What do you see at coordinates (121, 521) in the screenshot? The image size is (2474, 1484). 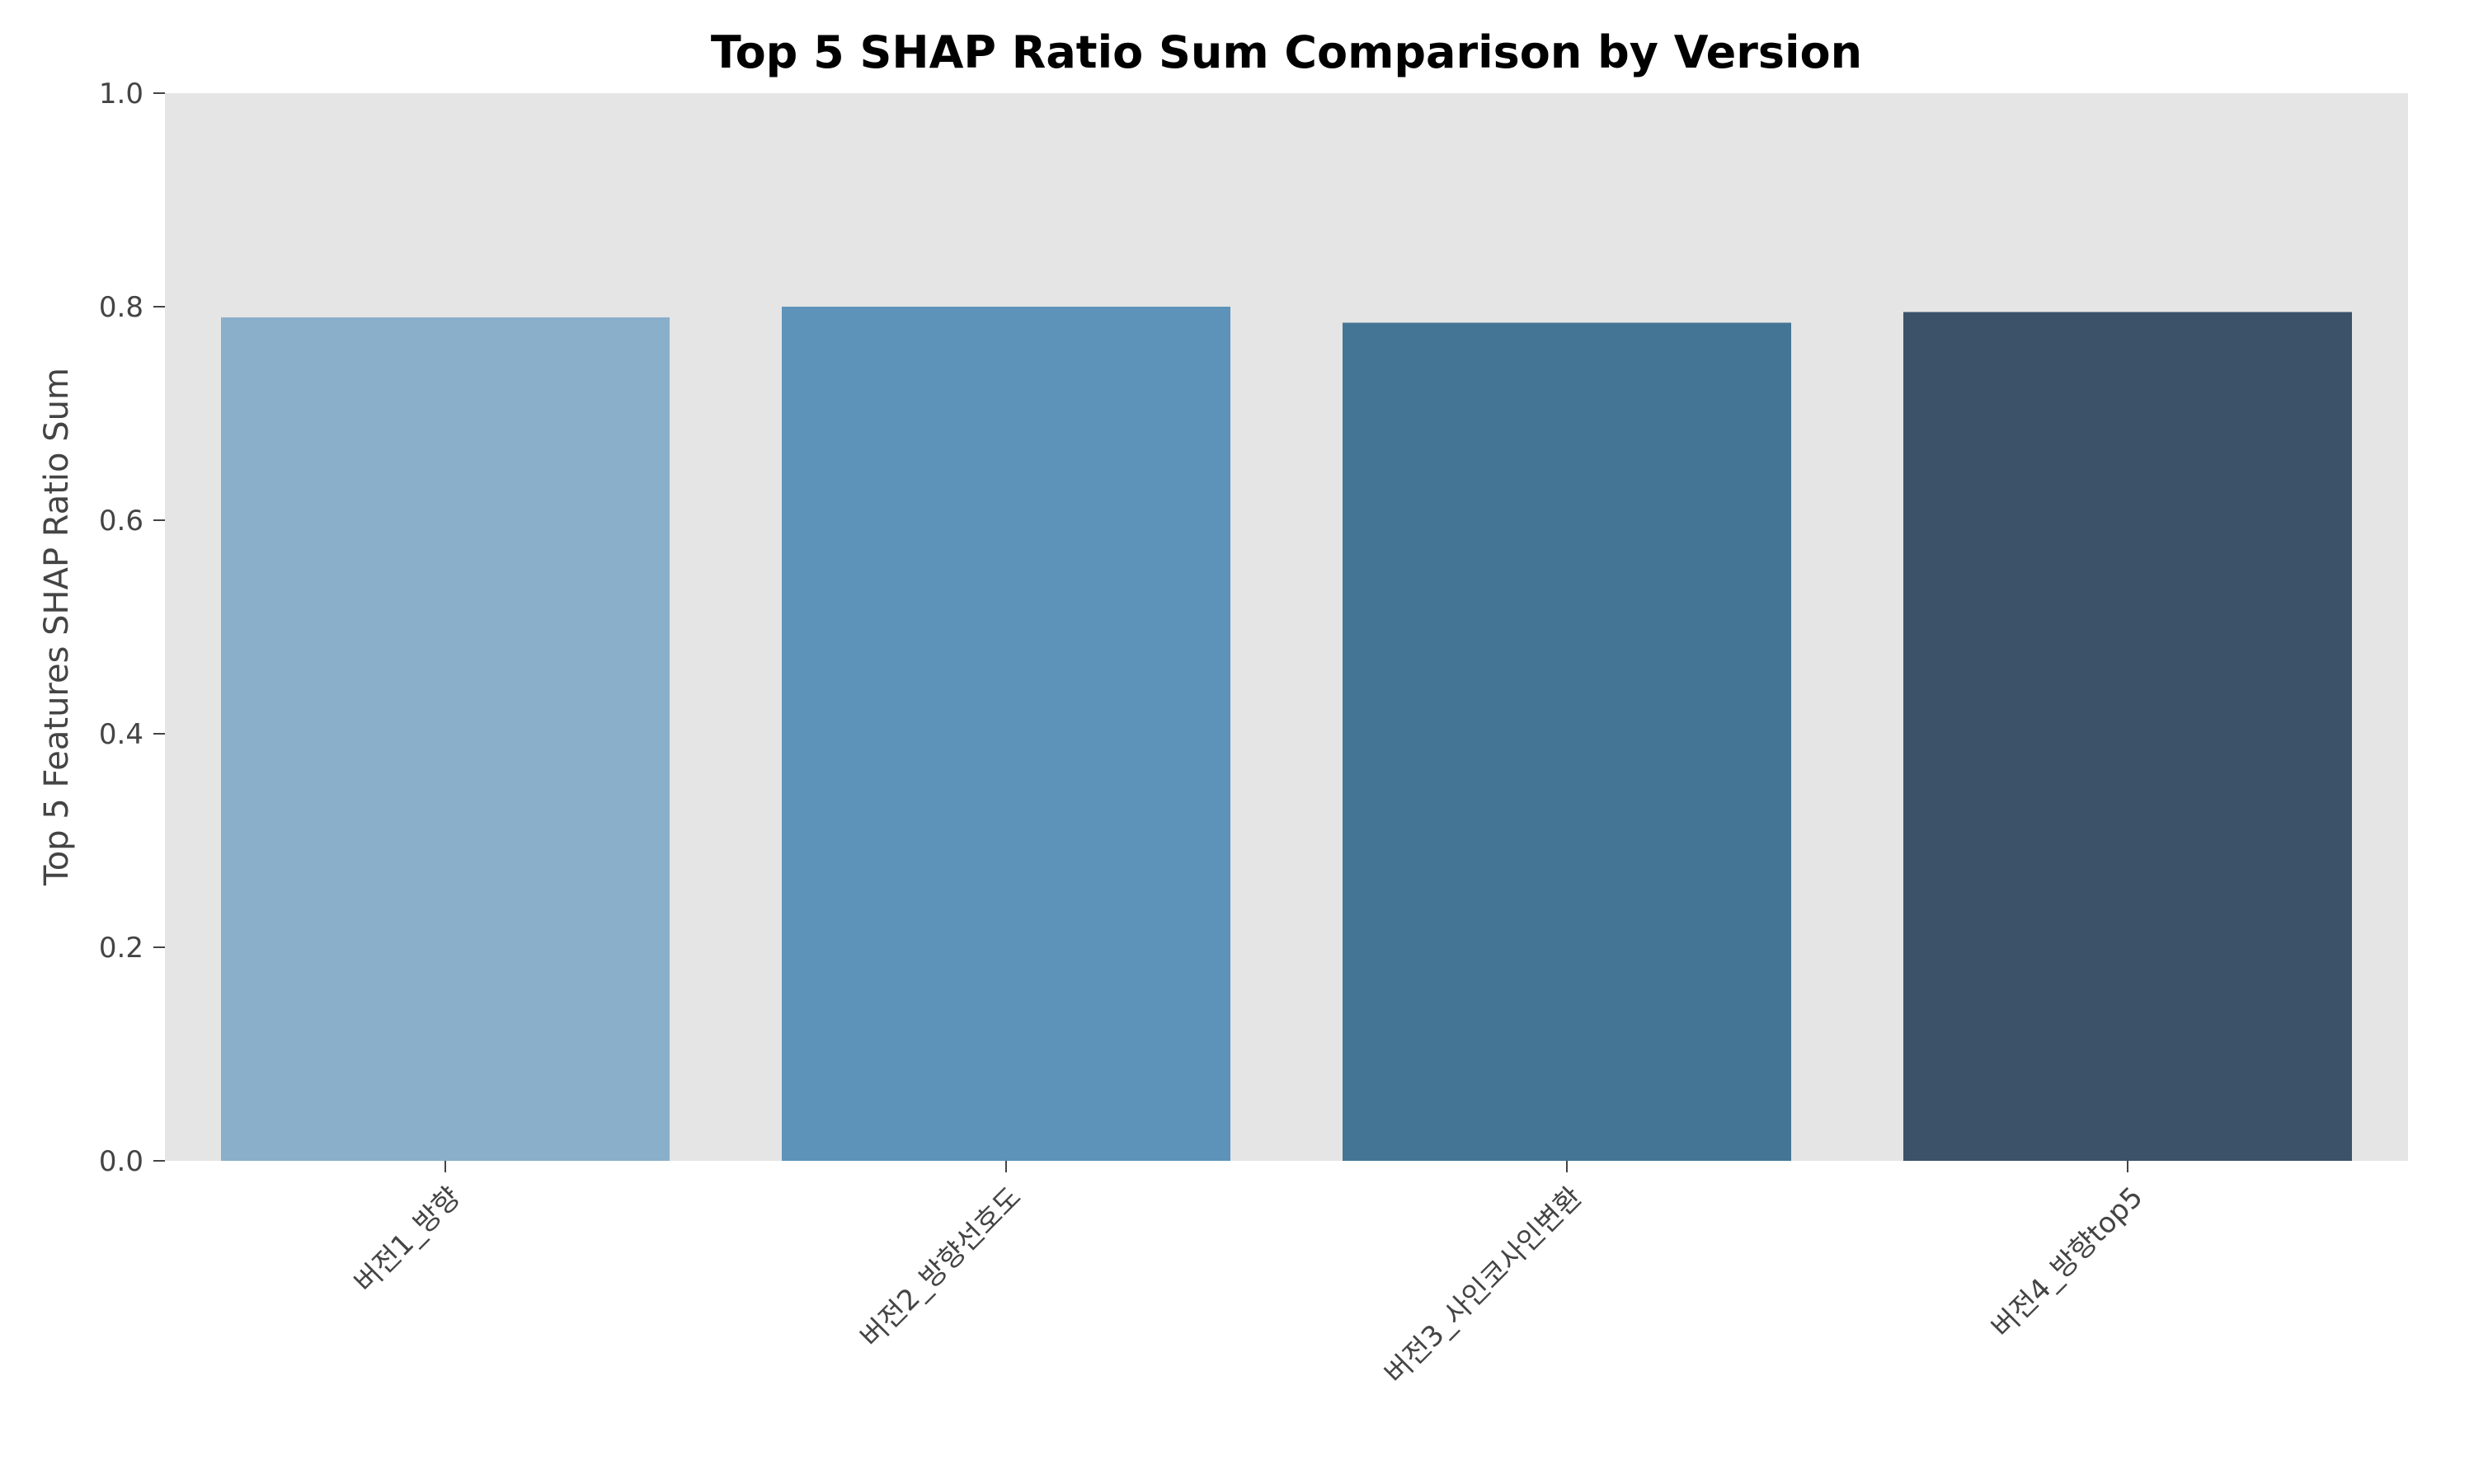 I see `y-tick-label: 0.6` at bounding box center [121, 521].